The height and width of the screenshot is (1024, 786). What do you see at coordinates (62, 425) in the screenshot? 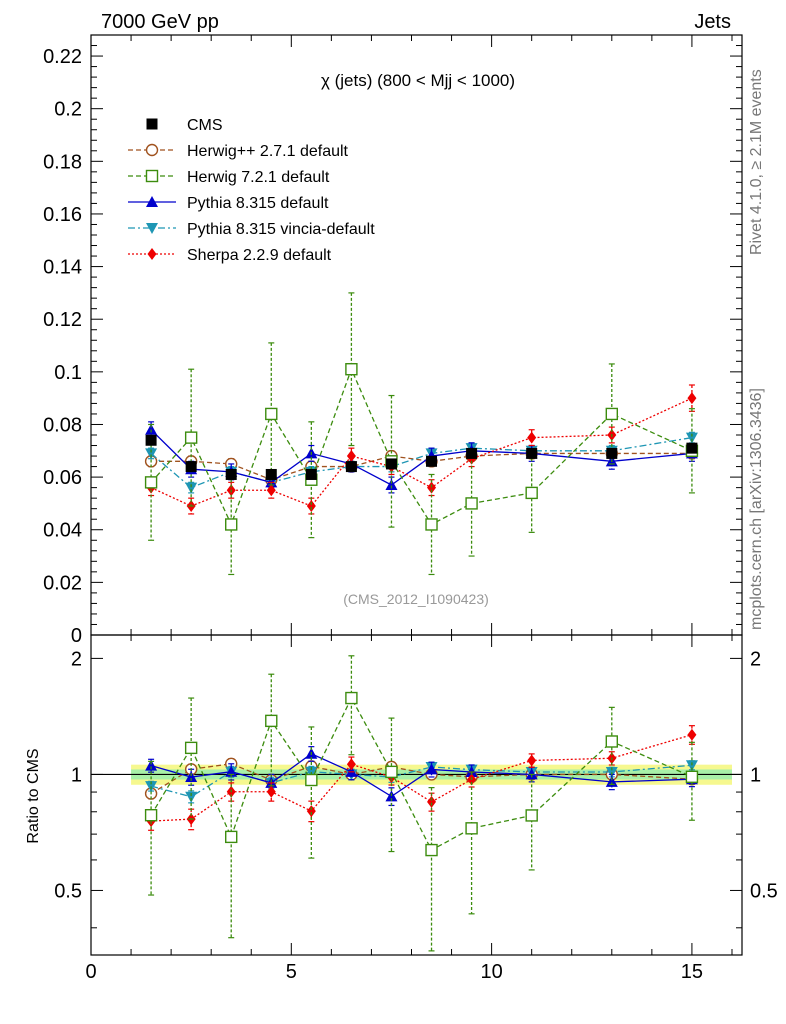
I see `y-tick-label: 0.08` at bounding box center [62, 425].